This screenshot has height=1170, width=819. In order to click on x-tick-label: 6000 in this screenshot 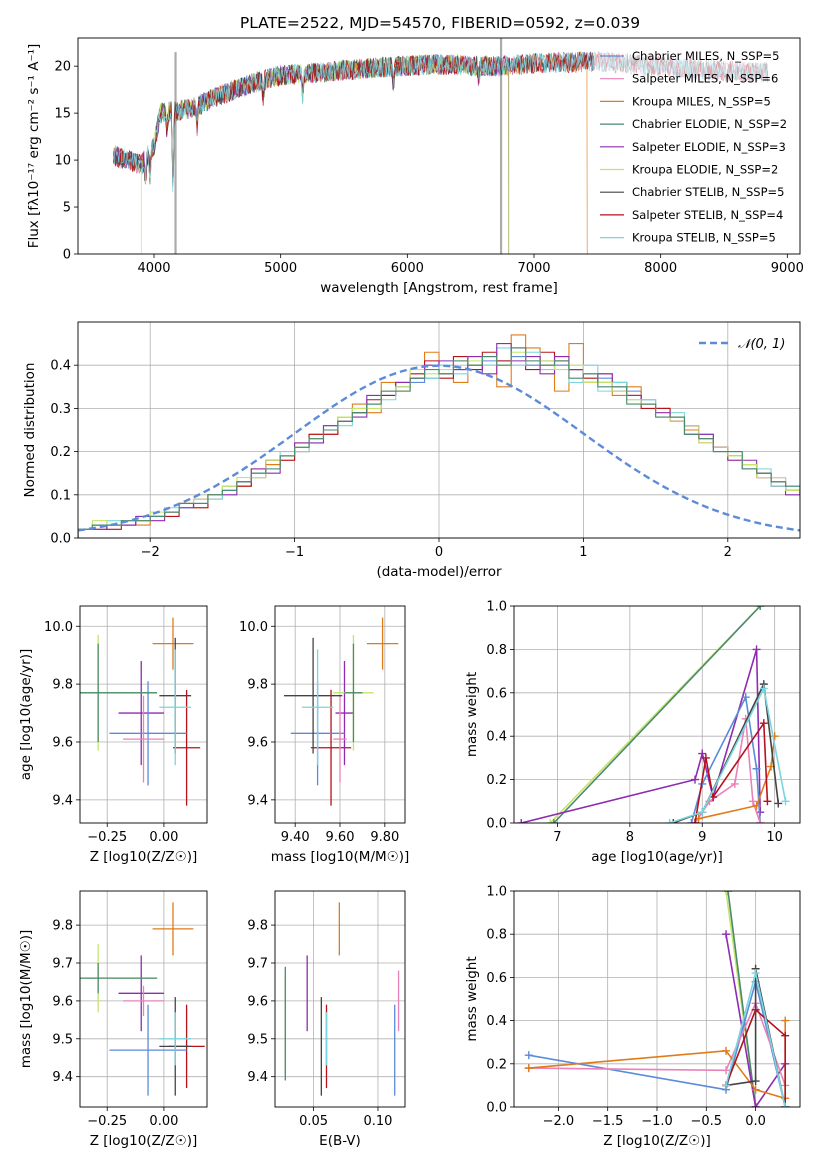, I will do `click(407, 268)`.